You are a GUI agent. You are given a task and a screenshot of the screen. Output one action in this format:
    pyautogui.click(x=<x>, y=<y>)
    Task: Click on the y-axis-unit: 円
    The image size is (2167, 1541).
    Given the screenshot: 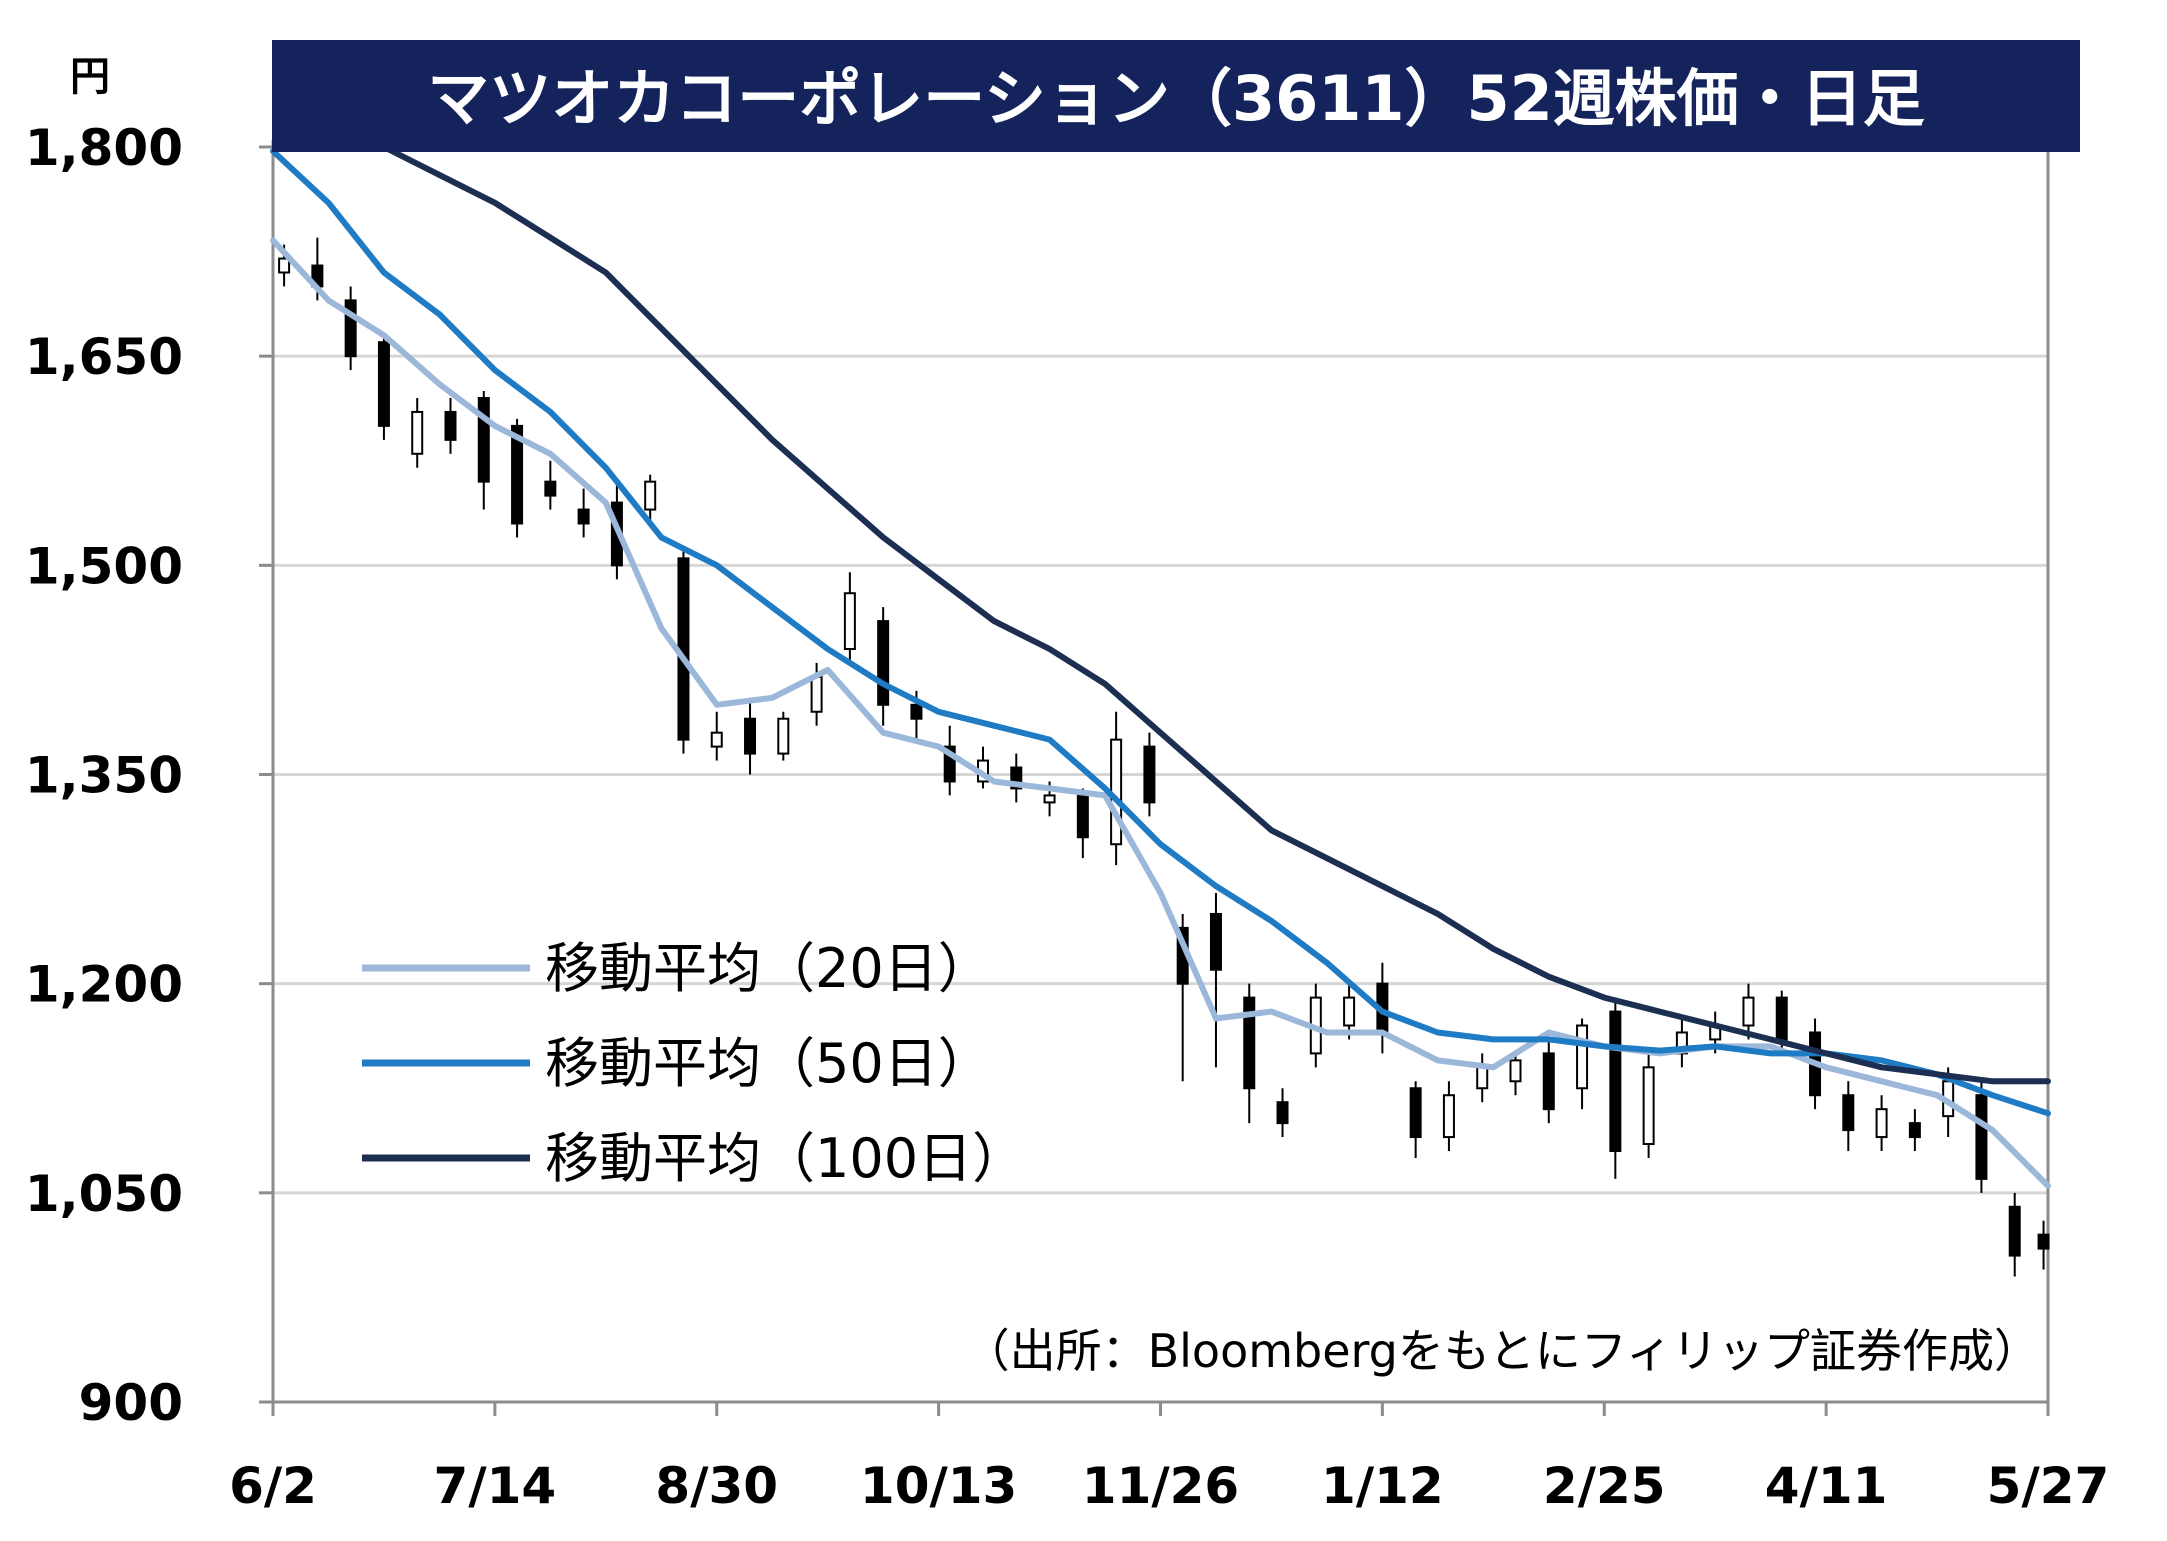 What is the action you would take?
    pyautogui.click(x=90, y=77)
    